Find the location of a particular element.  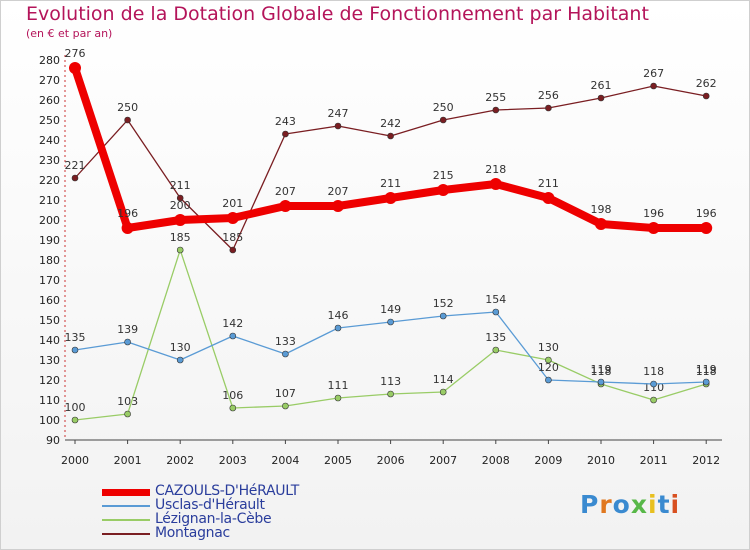

data-label: 247 is located at coordinates (338, 113).